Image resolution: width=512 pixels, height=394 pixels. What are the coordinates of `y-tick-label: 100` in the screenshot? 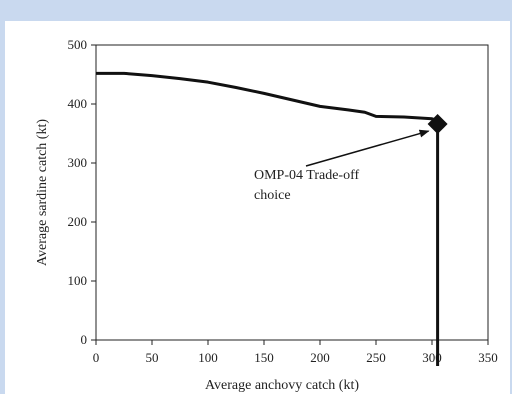 It's located at (78, 280).